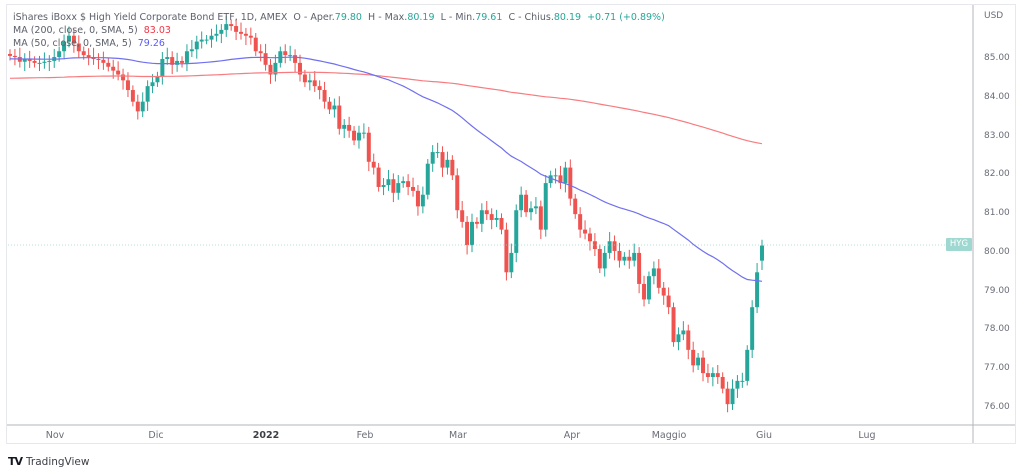 The height and width of the screenshot is (473, 1024). Describe the element at coordinates (997, 96) in the screenshot. I see `price-tick: 84.00` at that location.